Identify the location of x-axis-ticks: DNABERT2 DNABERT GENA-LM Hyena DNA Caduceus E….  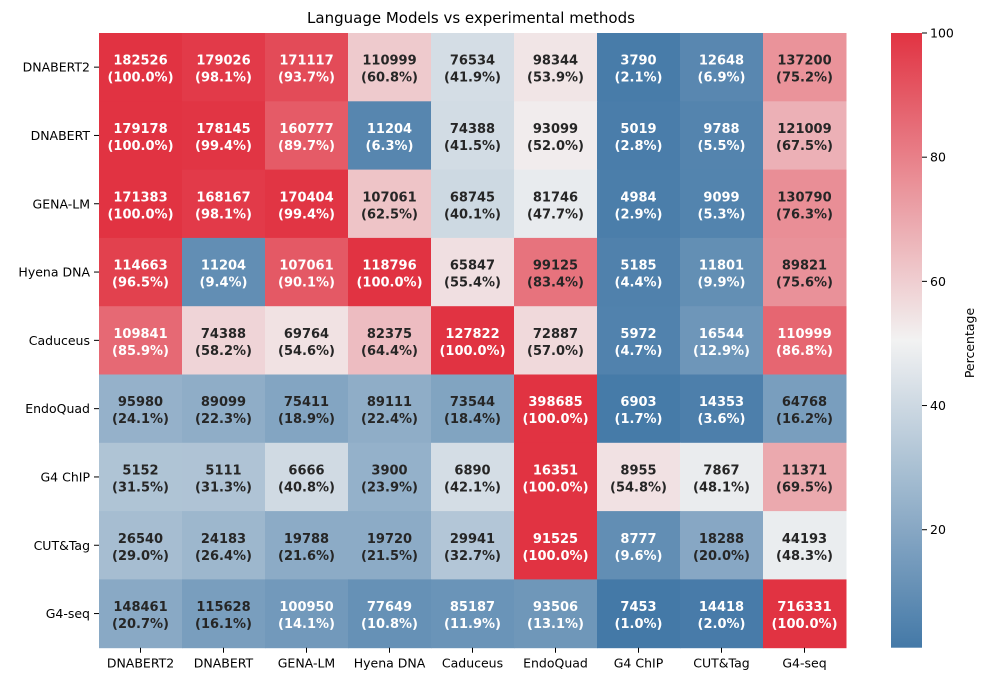
(467, 659).